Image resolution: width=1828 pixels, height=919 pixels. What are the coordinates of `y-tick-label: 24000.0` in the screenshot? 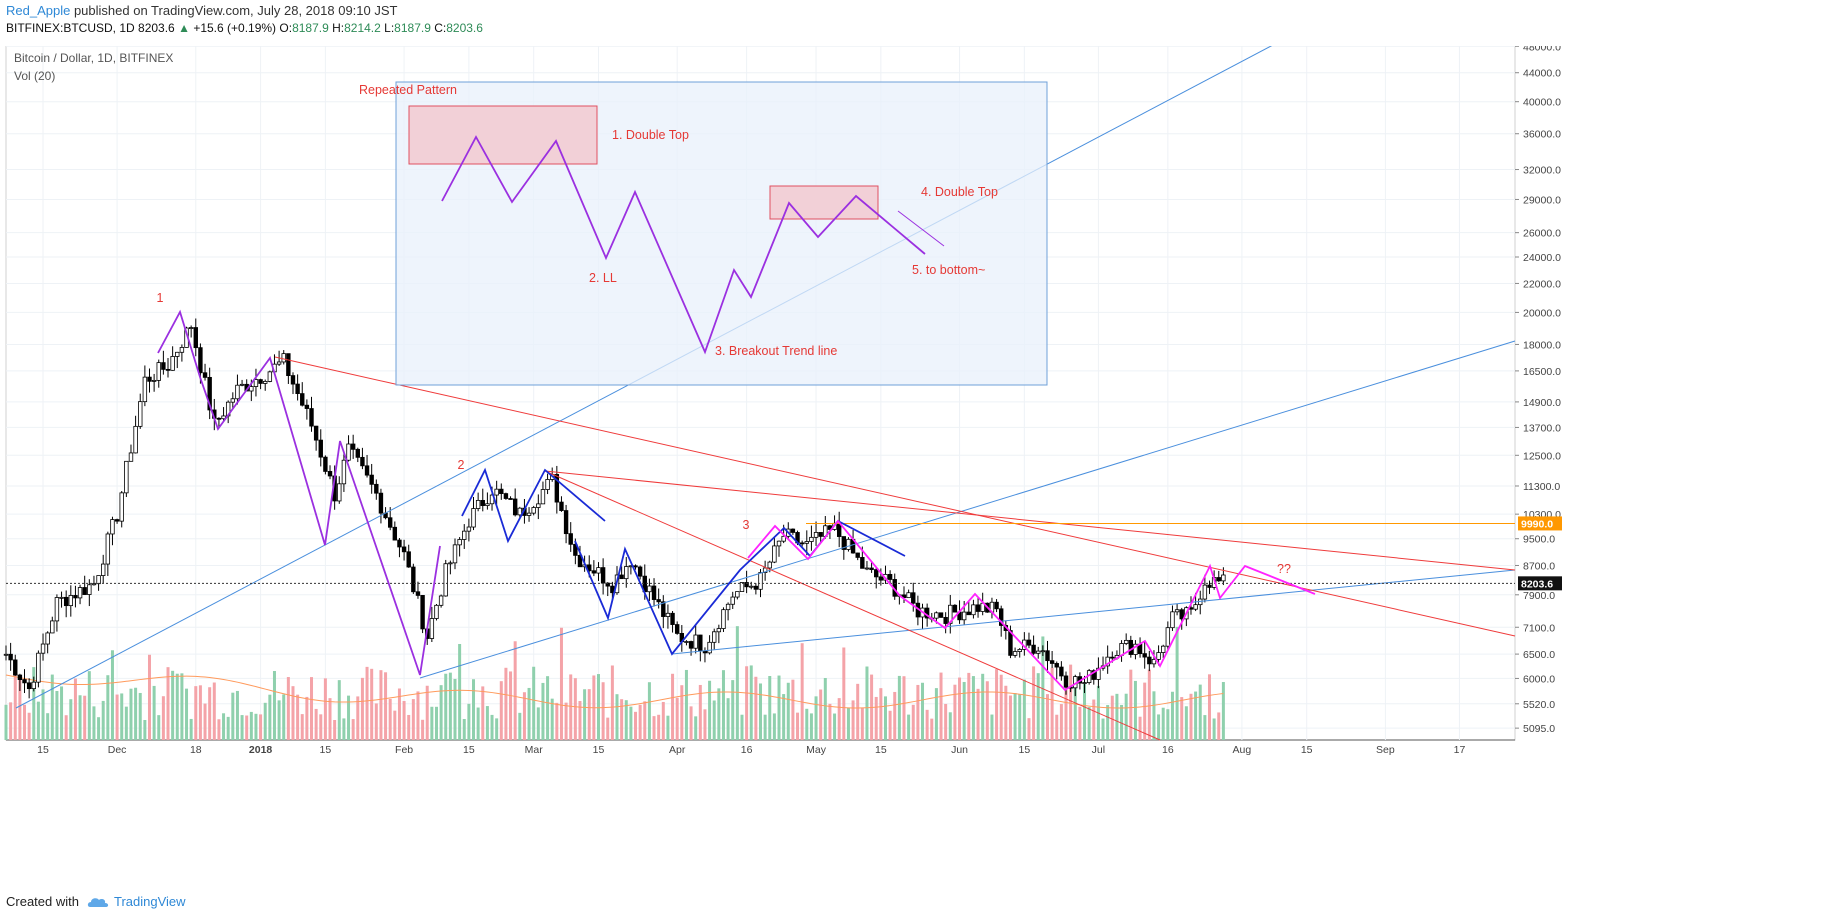 It's located at (1542, 258).